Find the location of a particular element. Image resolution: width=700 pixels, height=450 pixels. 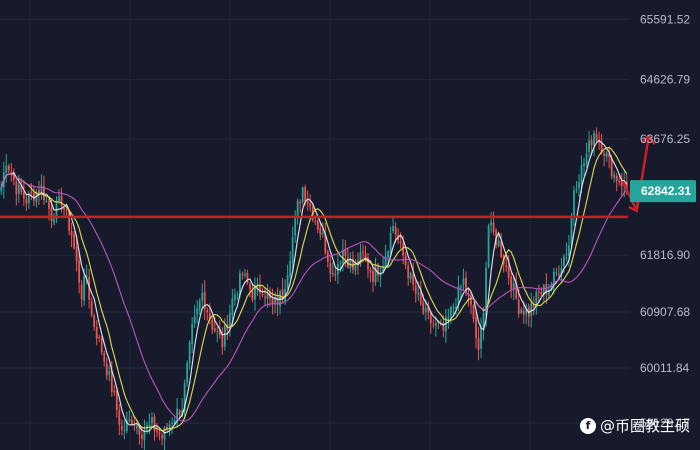

current-price-label: 62842.31 is located at coordinates (666, 191).